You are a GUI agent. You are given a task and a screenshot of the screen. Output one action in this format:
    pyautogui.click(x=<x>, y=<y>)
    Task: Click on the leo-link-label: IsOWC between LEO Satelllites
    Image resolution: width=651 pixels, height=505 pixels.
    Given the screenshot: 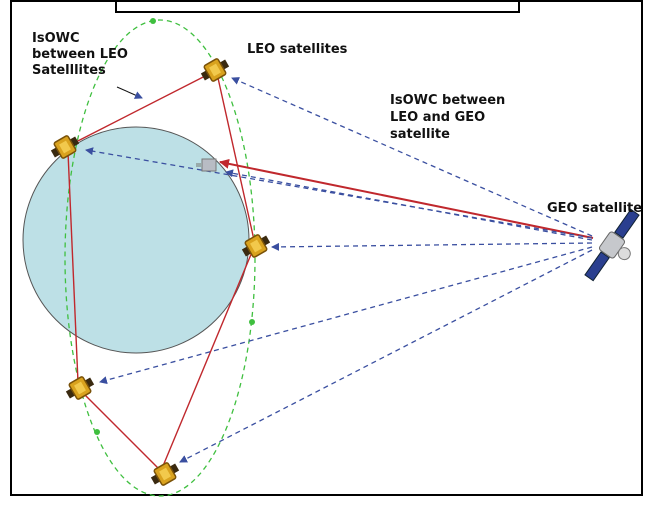 What is the action you would take?
    pyautogui.click(x=82, y=54)
    